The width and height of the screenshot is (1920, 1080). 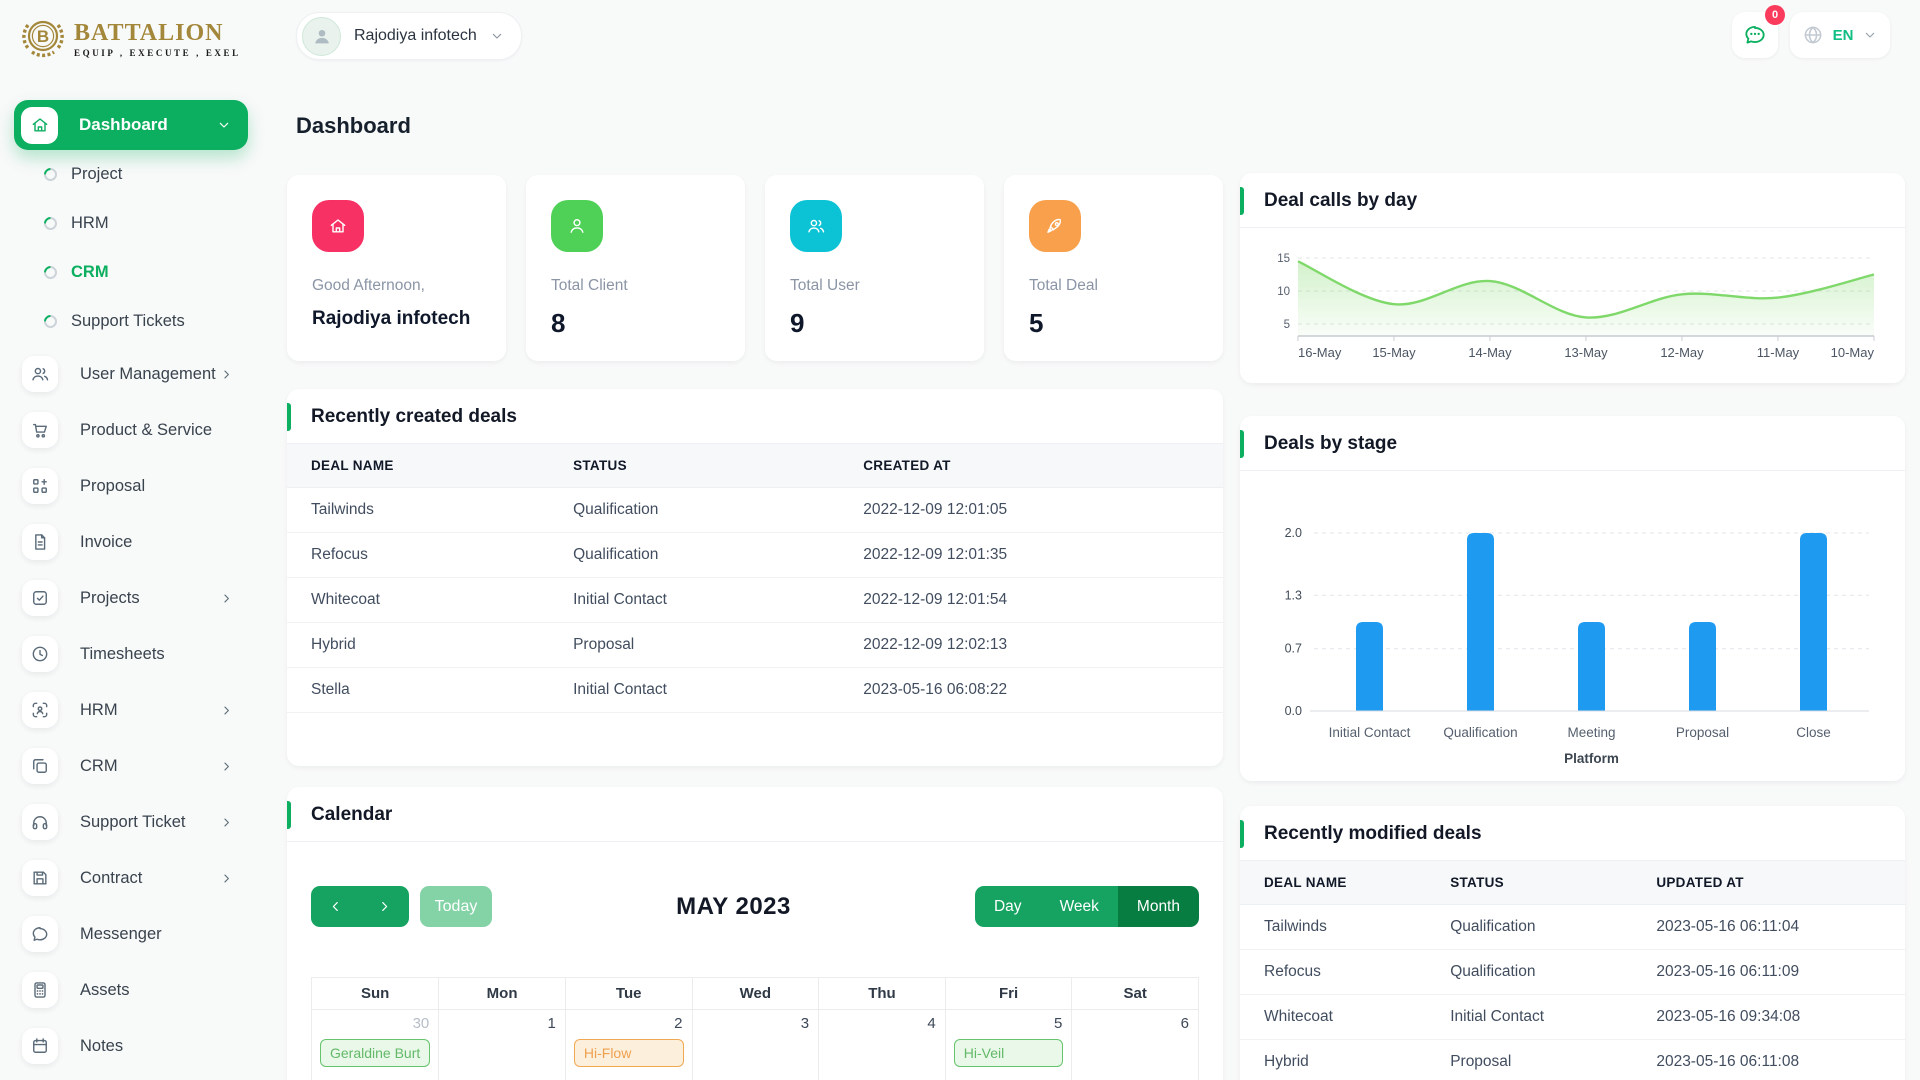 I want to click on calendar-day-cell: 2 Hi-Flow, so click(x=629, y=1045).